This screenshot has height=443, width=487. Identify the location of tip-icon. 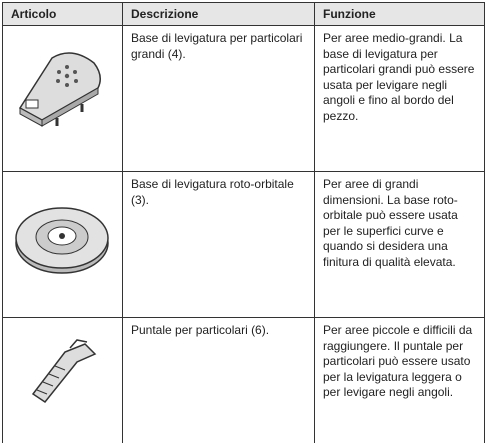
(64, 371).